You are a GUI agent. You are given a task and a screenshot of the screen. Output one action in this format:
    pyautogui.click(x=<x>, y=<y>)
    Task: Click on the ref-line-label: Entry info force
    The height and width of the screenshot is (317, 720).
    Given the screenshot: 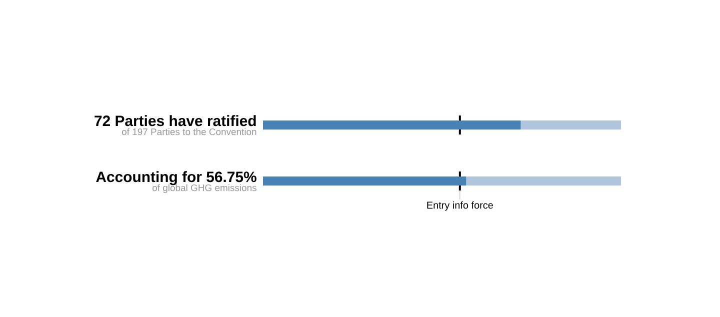 What is the action you would take?
    pyautogui.click(x=460, y=206)
    